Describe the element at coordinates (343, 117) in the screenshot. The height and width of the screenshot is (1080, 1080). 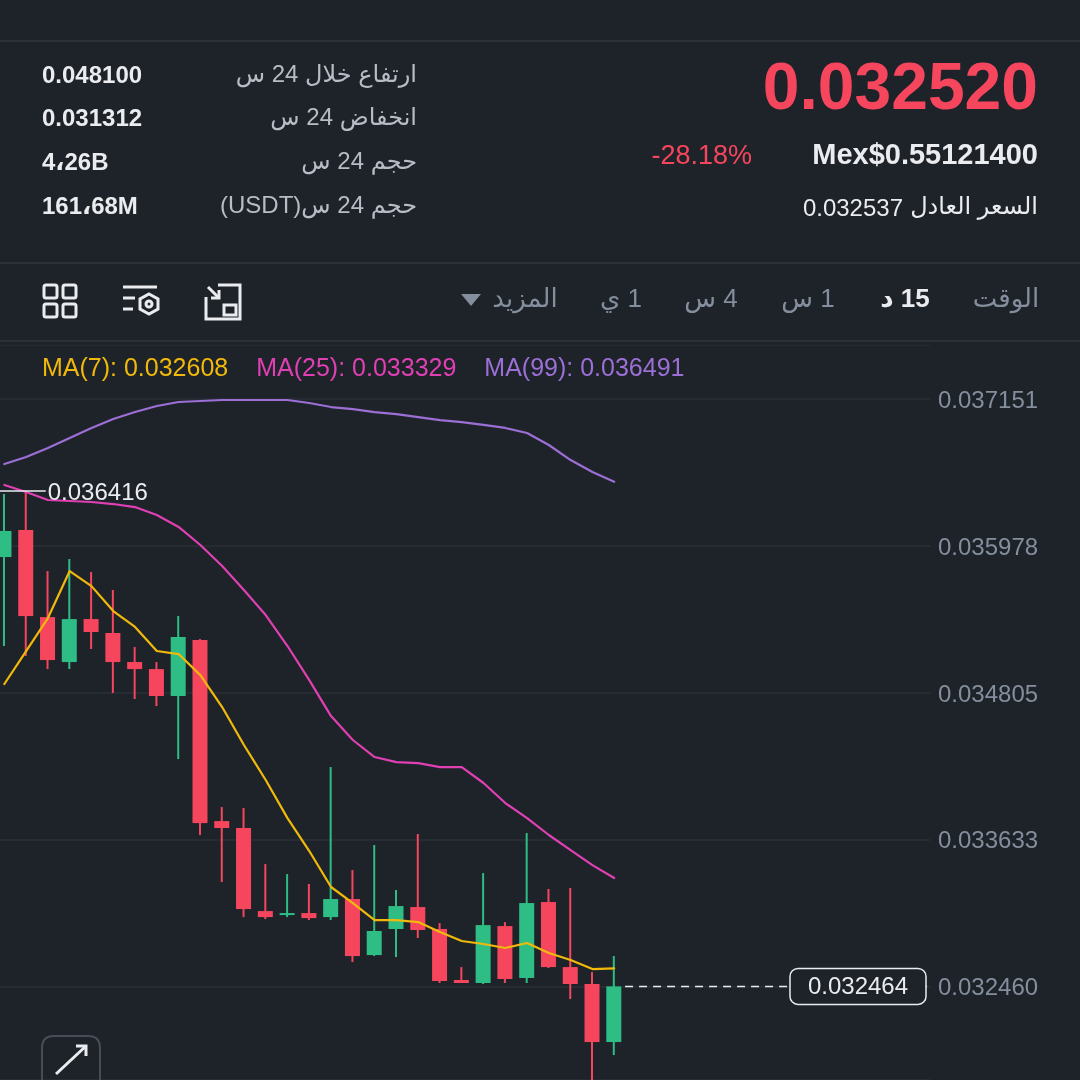
I see `text: انخفاض 24 س` at that location.